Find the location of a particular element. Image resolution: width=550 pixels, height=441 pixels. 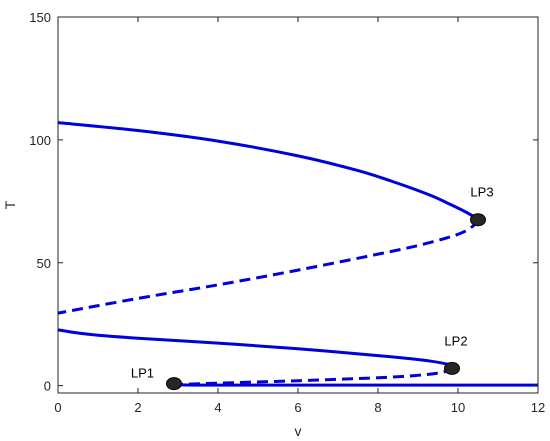

y-tick-label: 0 is located at coordinates (47, 386).